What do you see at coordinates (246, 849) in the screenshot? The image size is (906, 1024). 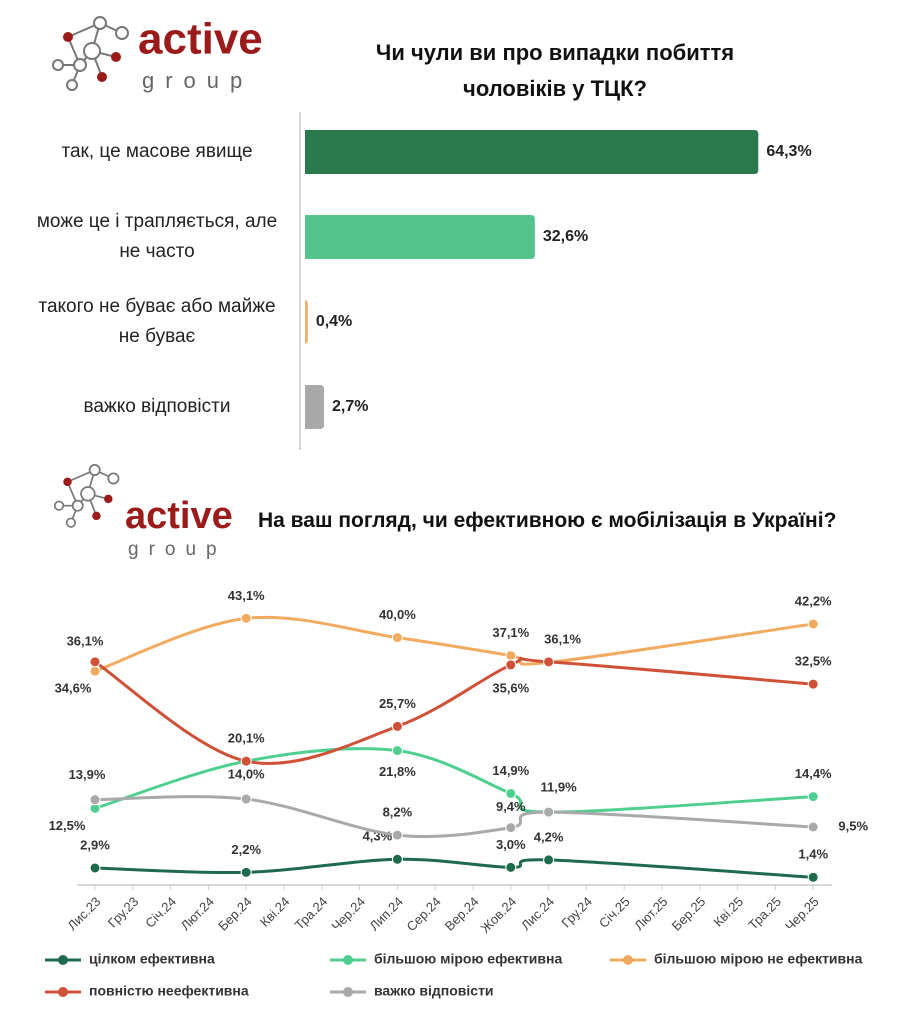 I see `value-label: 2,2%` at bounding box center [246, 849].